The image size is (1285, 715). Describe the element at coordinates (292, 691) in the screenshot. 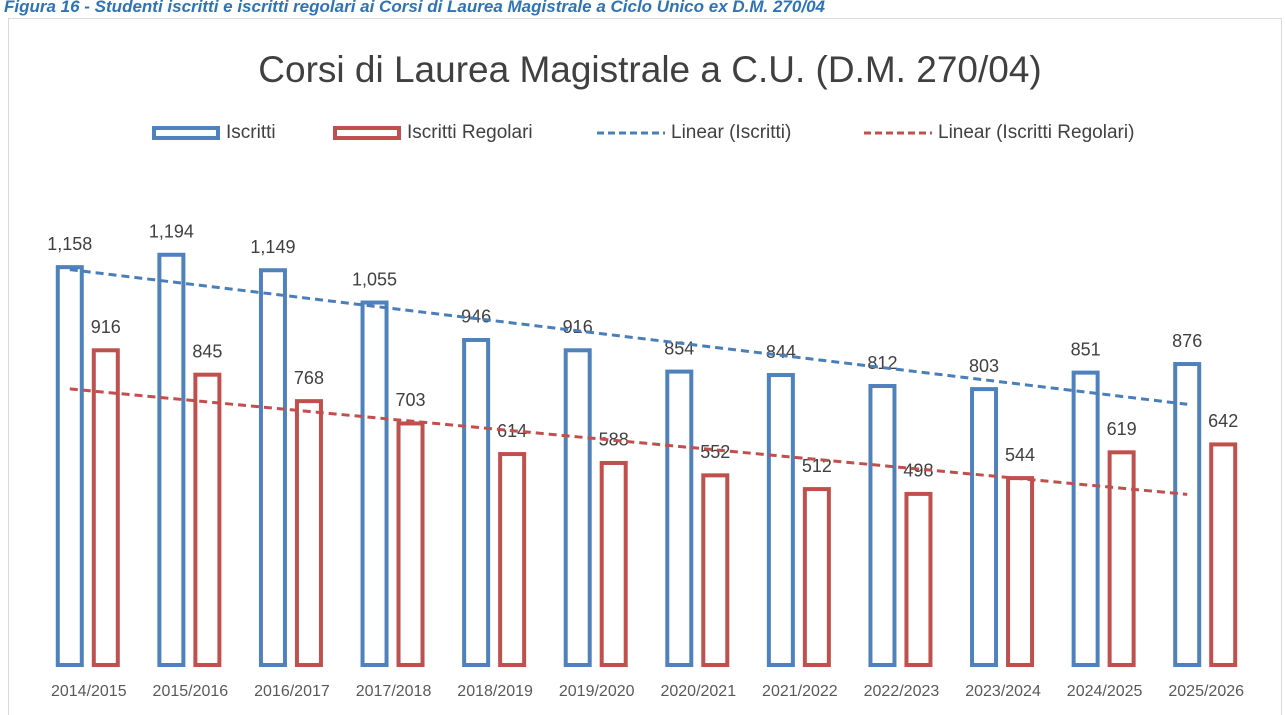

I see `x-tick-label: 2016/2017` at that location.